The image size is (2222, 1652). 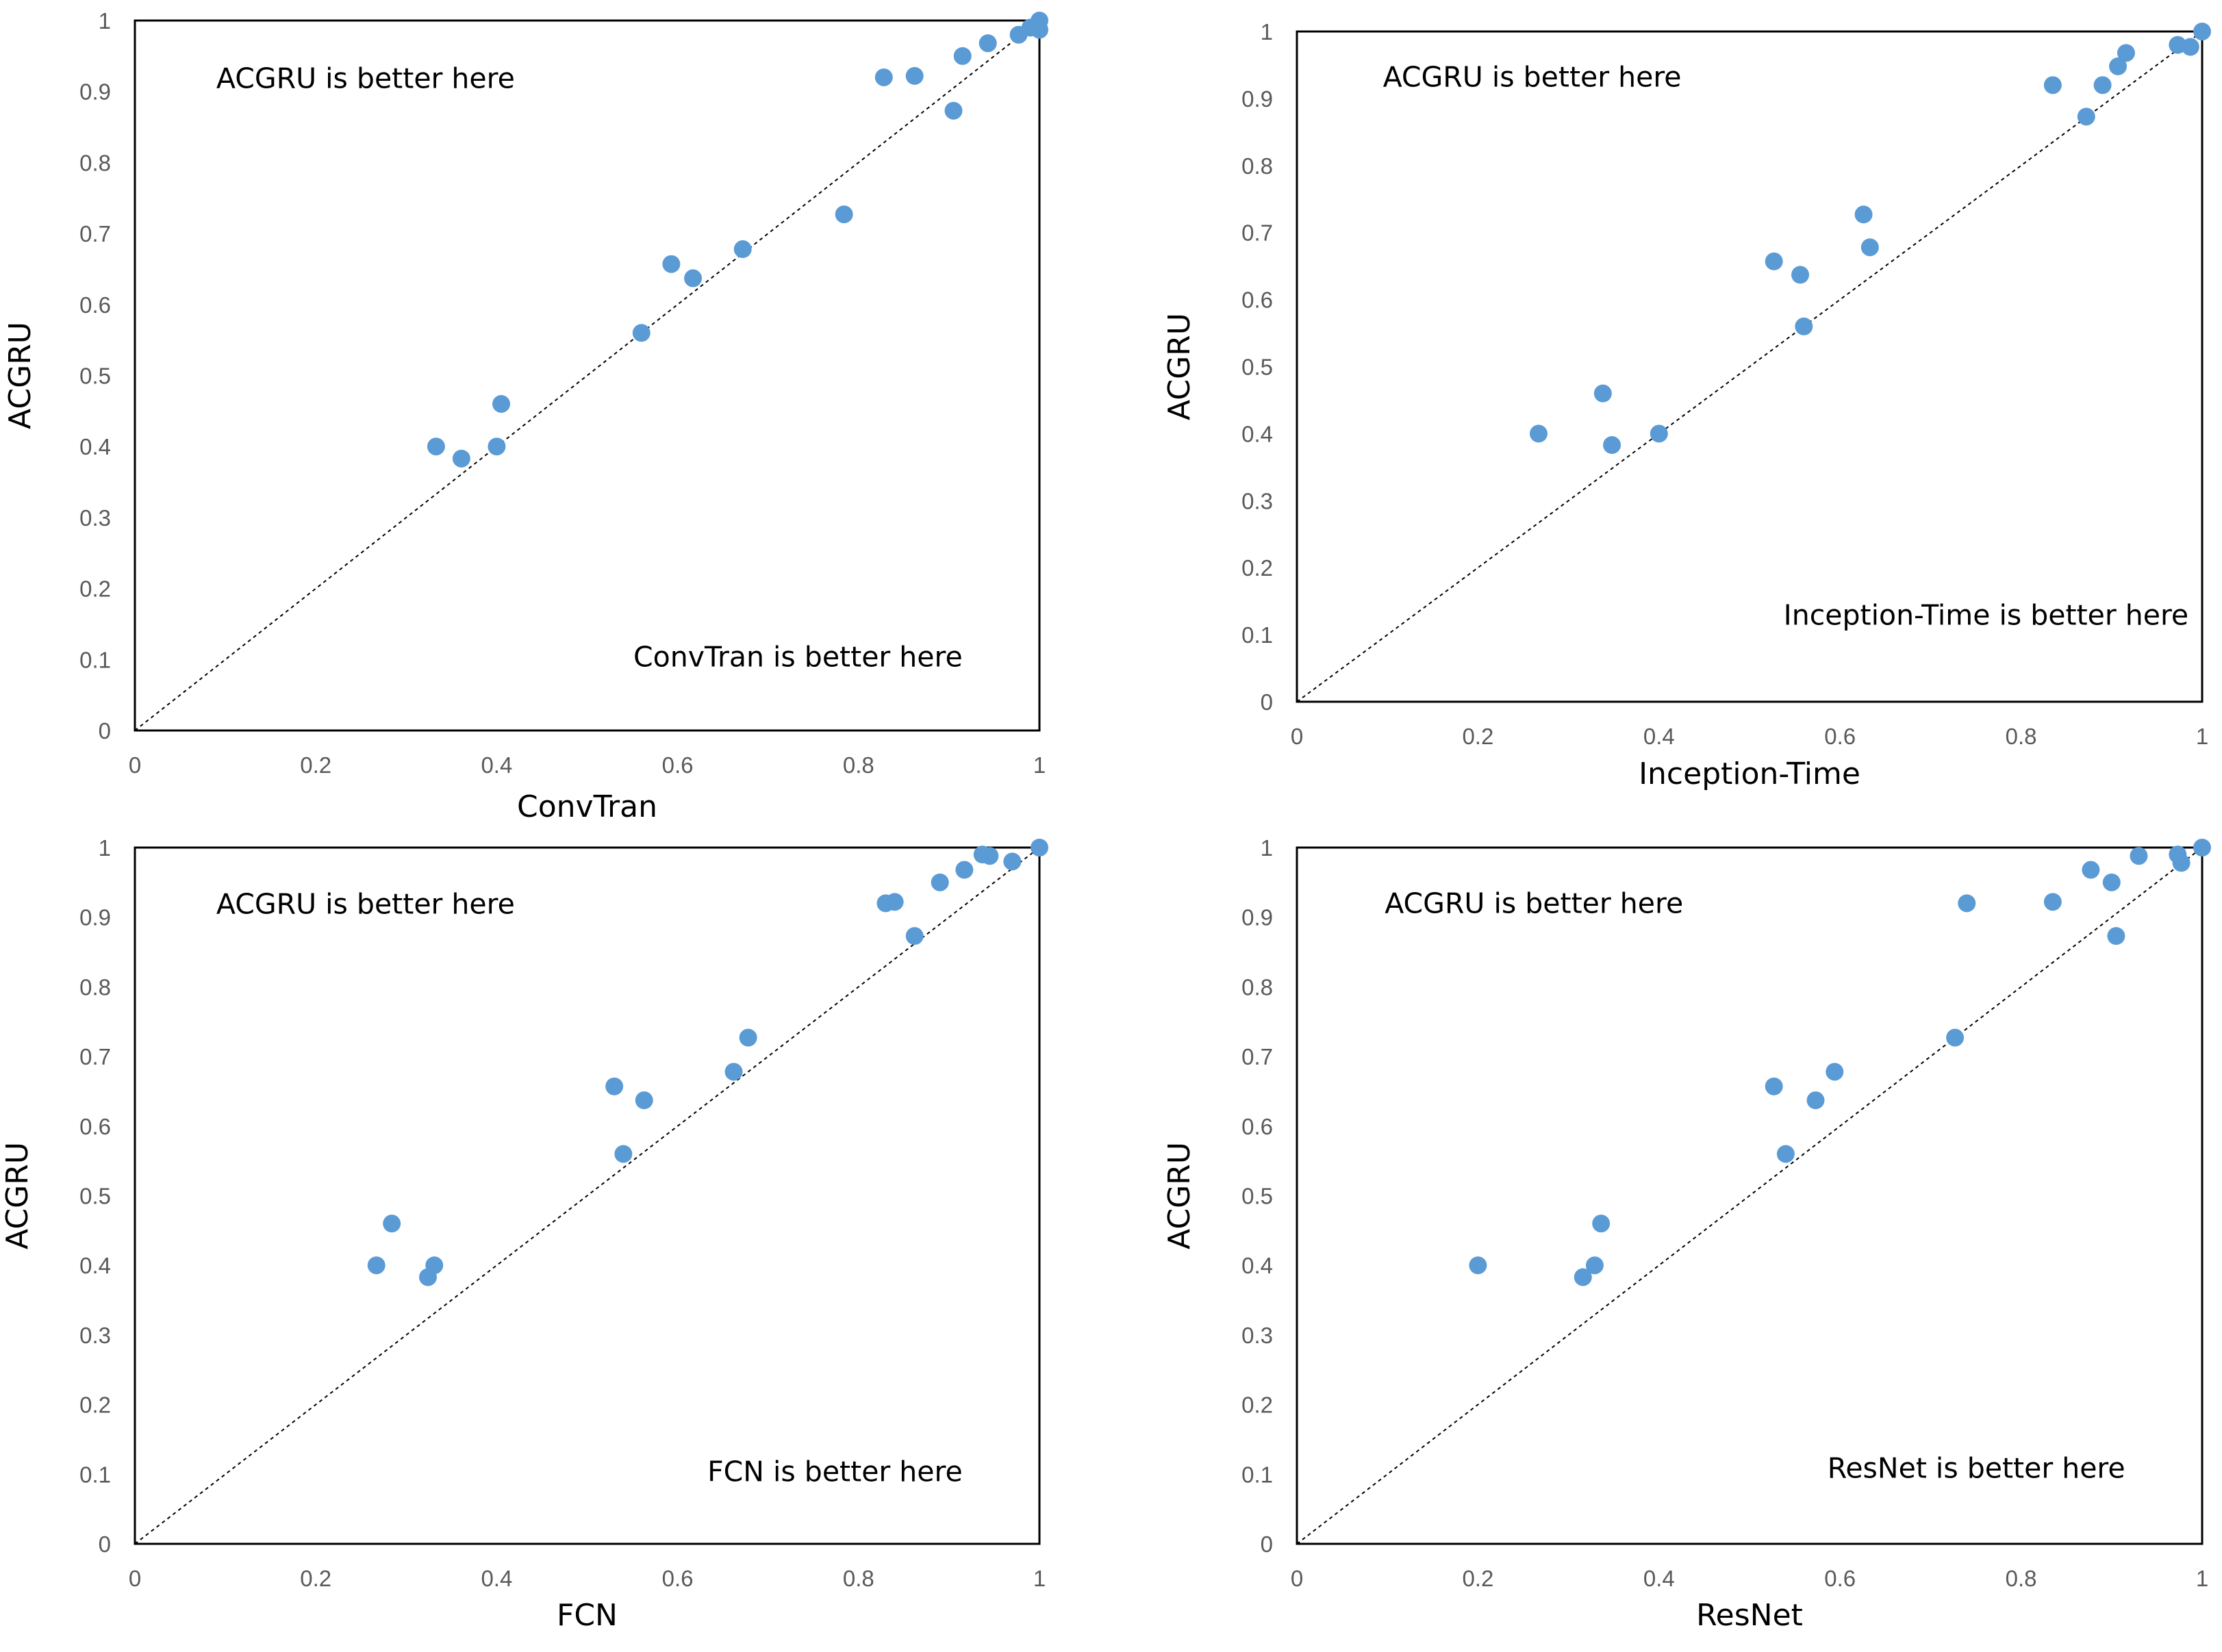 I want to click on annotation-lower: ConvTran is better here, so click(x=798, y=657).